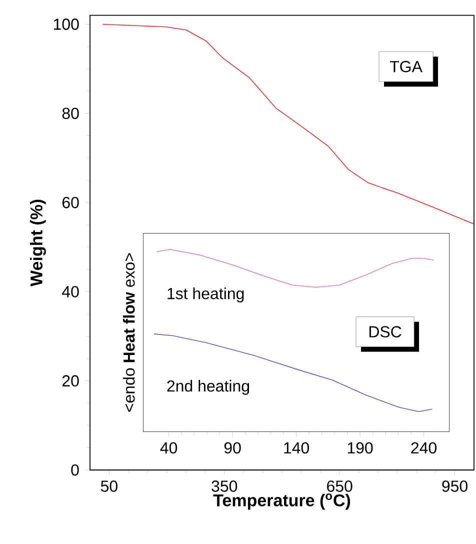 This screenshot has width=476, height=544. What do you see at coordinates (423, 448) in the screenshot?
I see `x-tick-label: 240` at bounding box center [423, 448].